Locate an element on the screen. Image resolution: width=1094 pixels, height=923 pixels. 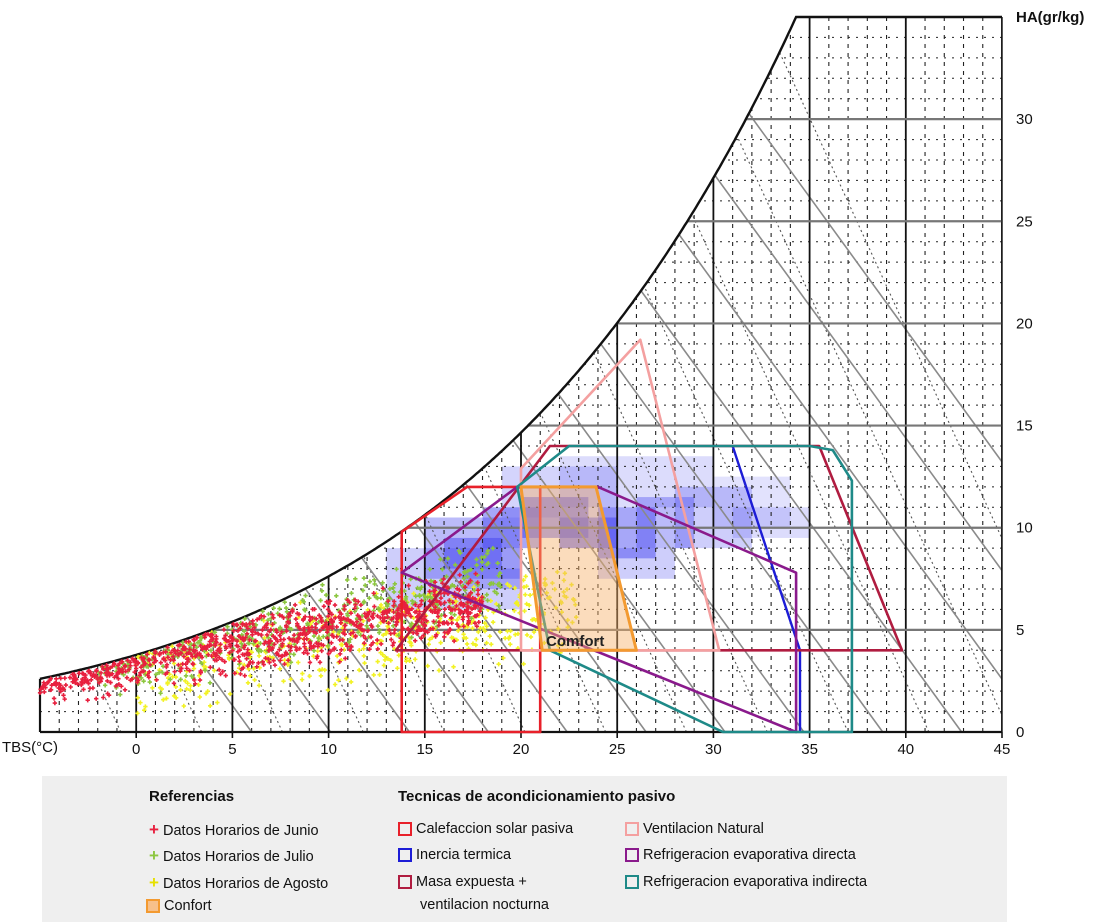
x-tick-label: 15 is located at coordinates (424, 749).